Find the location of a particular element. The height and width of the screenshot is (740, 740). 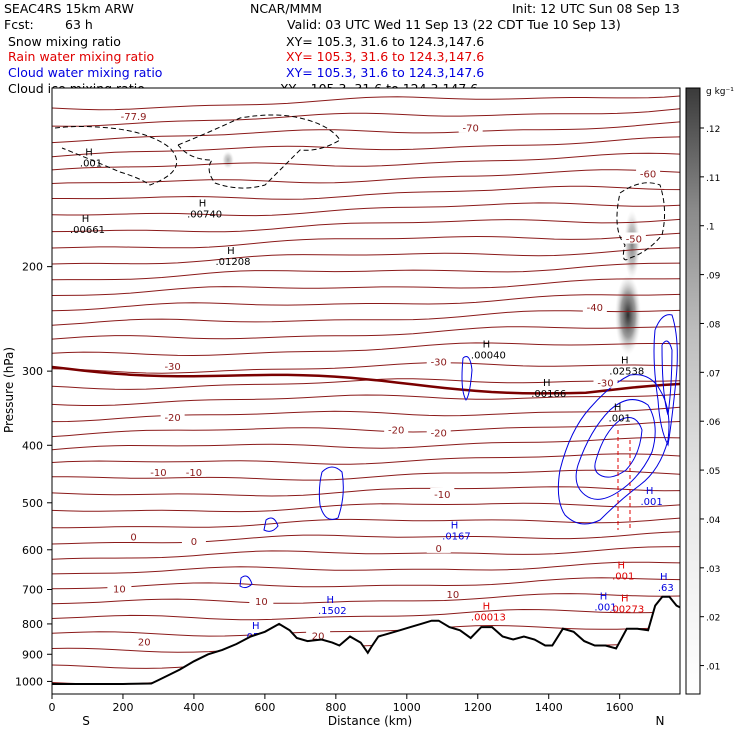

temperature-label: -20 is located at coordinates (396, 431).